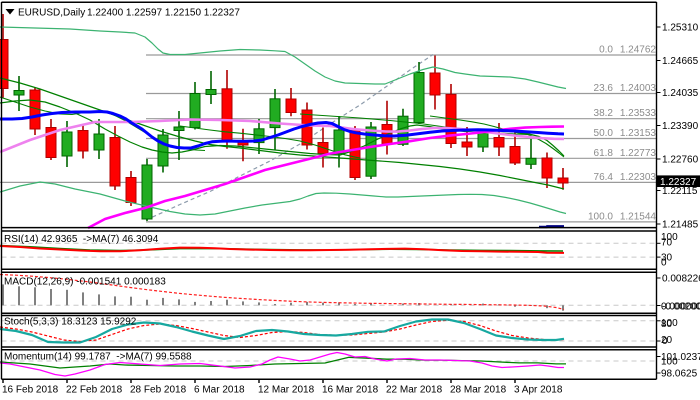 This screenshot has width=700, height=400. Describe the element at coordinates (667, 243) in the screenshot. I see `svg-text: 70` at that location.